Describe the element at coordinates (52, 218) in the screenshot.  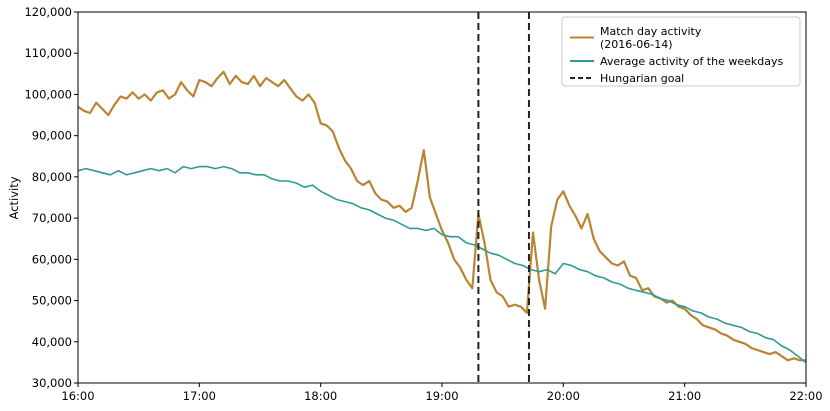
I see `y-tick-label: 70,000` at that location.